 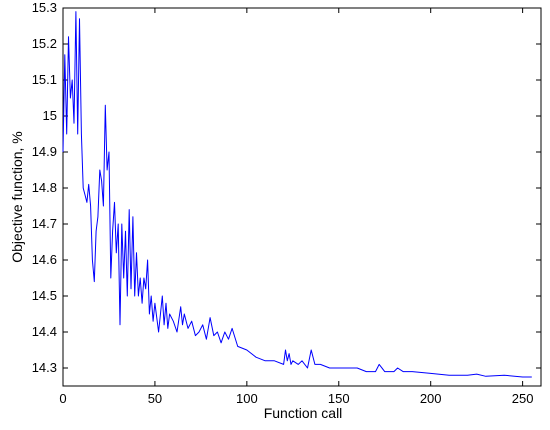 What do you see at coordinates (44, 187) in the screenshot?
I see `y-tick-label: 14.8` at bounding box center [44, 187].